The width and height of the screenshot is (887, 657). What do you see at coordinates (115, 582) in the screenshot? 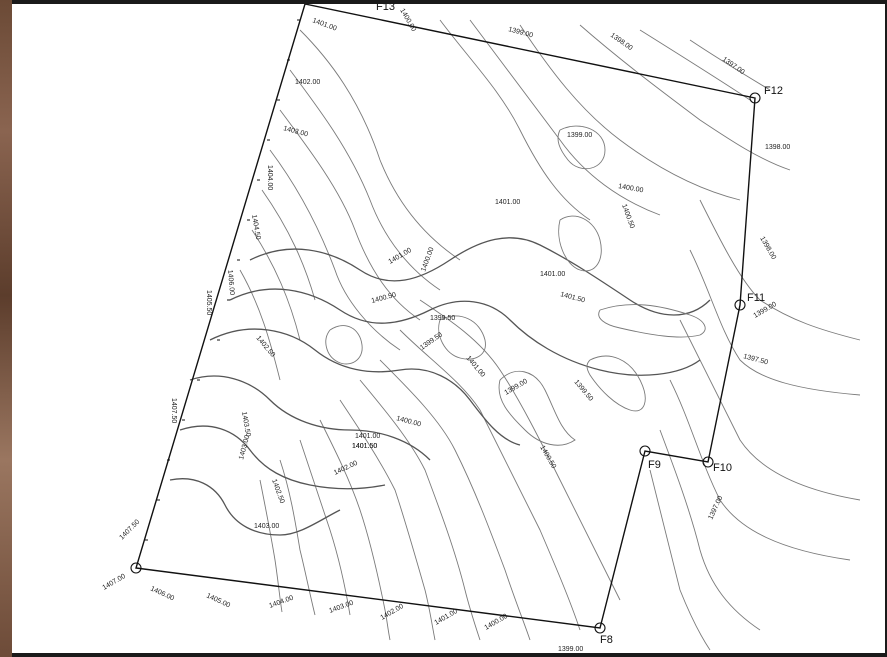
I see `elevation-label: 1407.00` at bounding box center [115, 582].